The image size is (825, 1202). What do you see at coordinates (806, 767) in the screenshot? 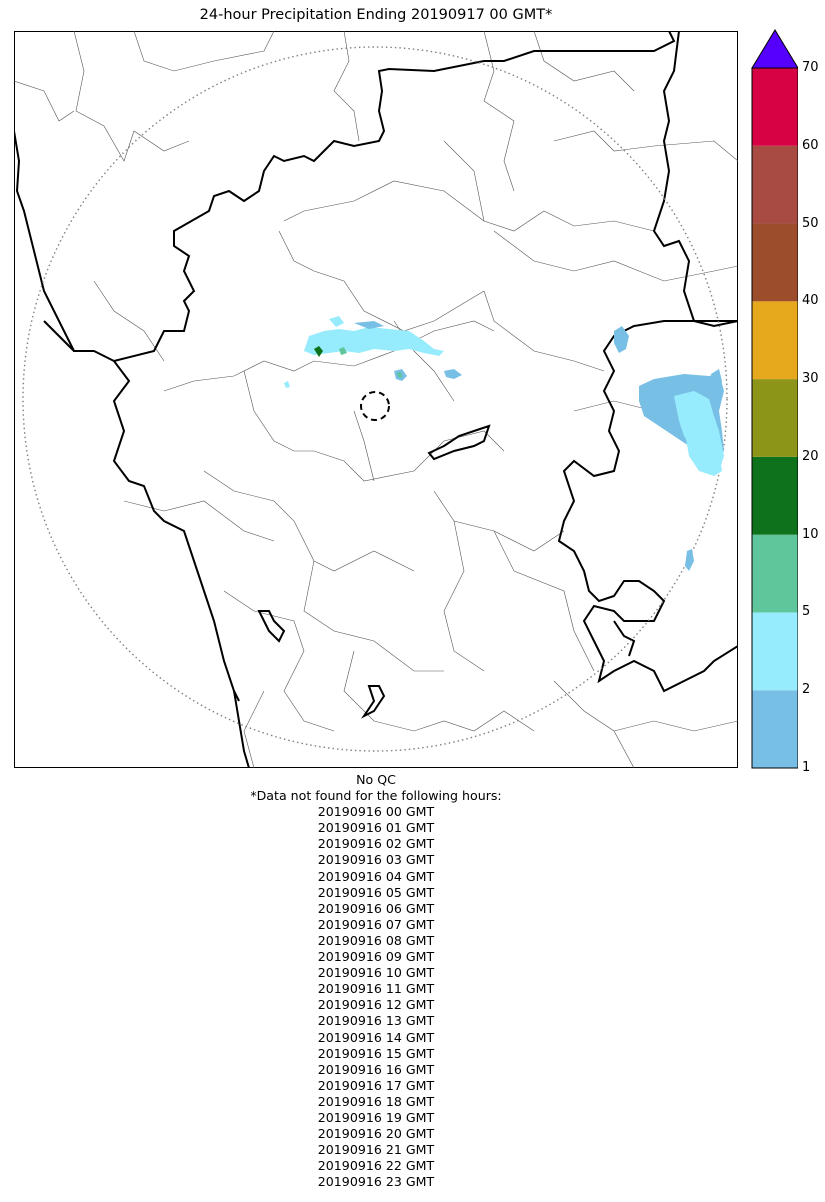
I see `colorbar-tick-label: 1` at bounding box center [806, 767].